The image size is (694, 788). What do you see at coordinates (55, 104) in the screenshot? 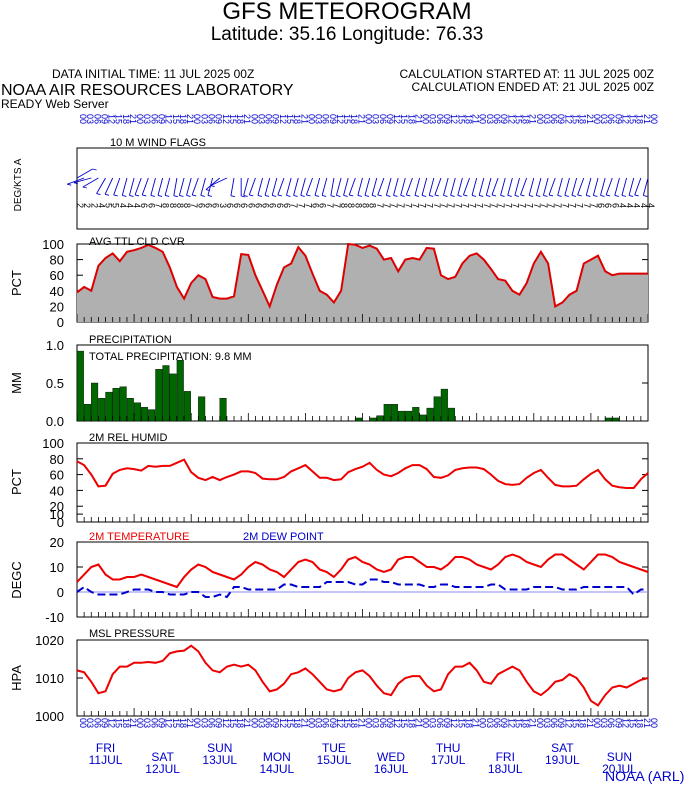
I see `server-name: READY Web Server` at bounding box center [55, 104].